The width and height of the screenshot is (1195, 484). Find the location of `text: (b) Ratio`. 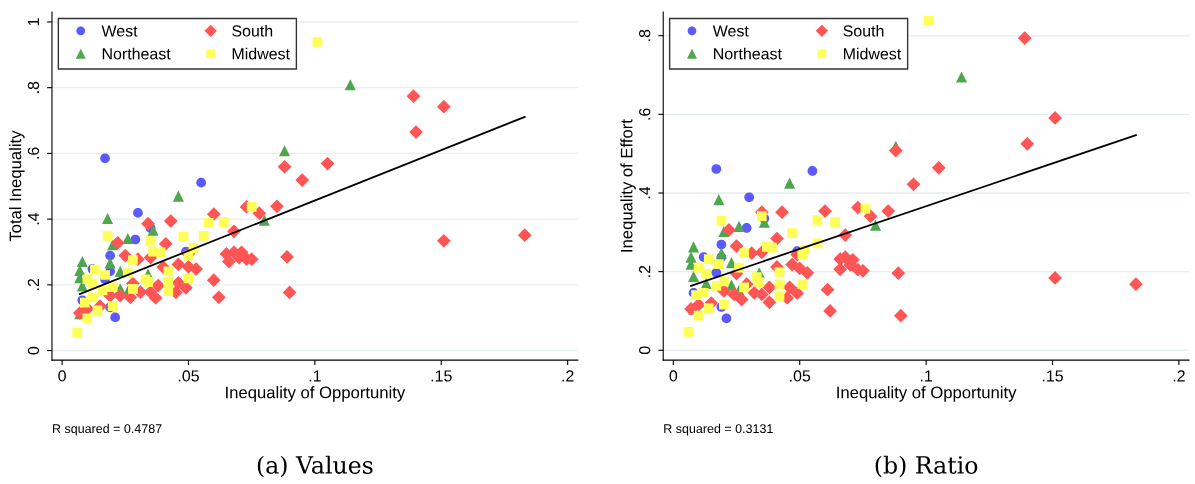

text: (b) Ratio is located at coordinates (926, 466).